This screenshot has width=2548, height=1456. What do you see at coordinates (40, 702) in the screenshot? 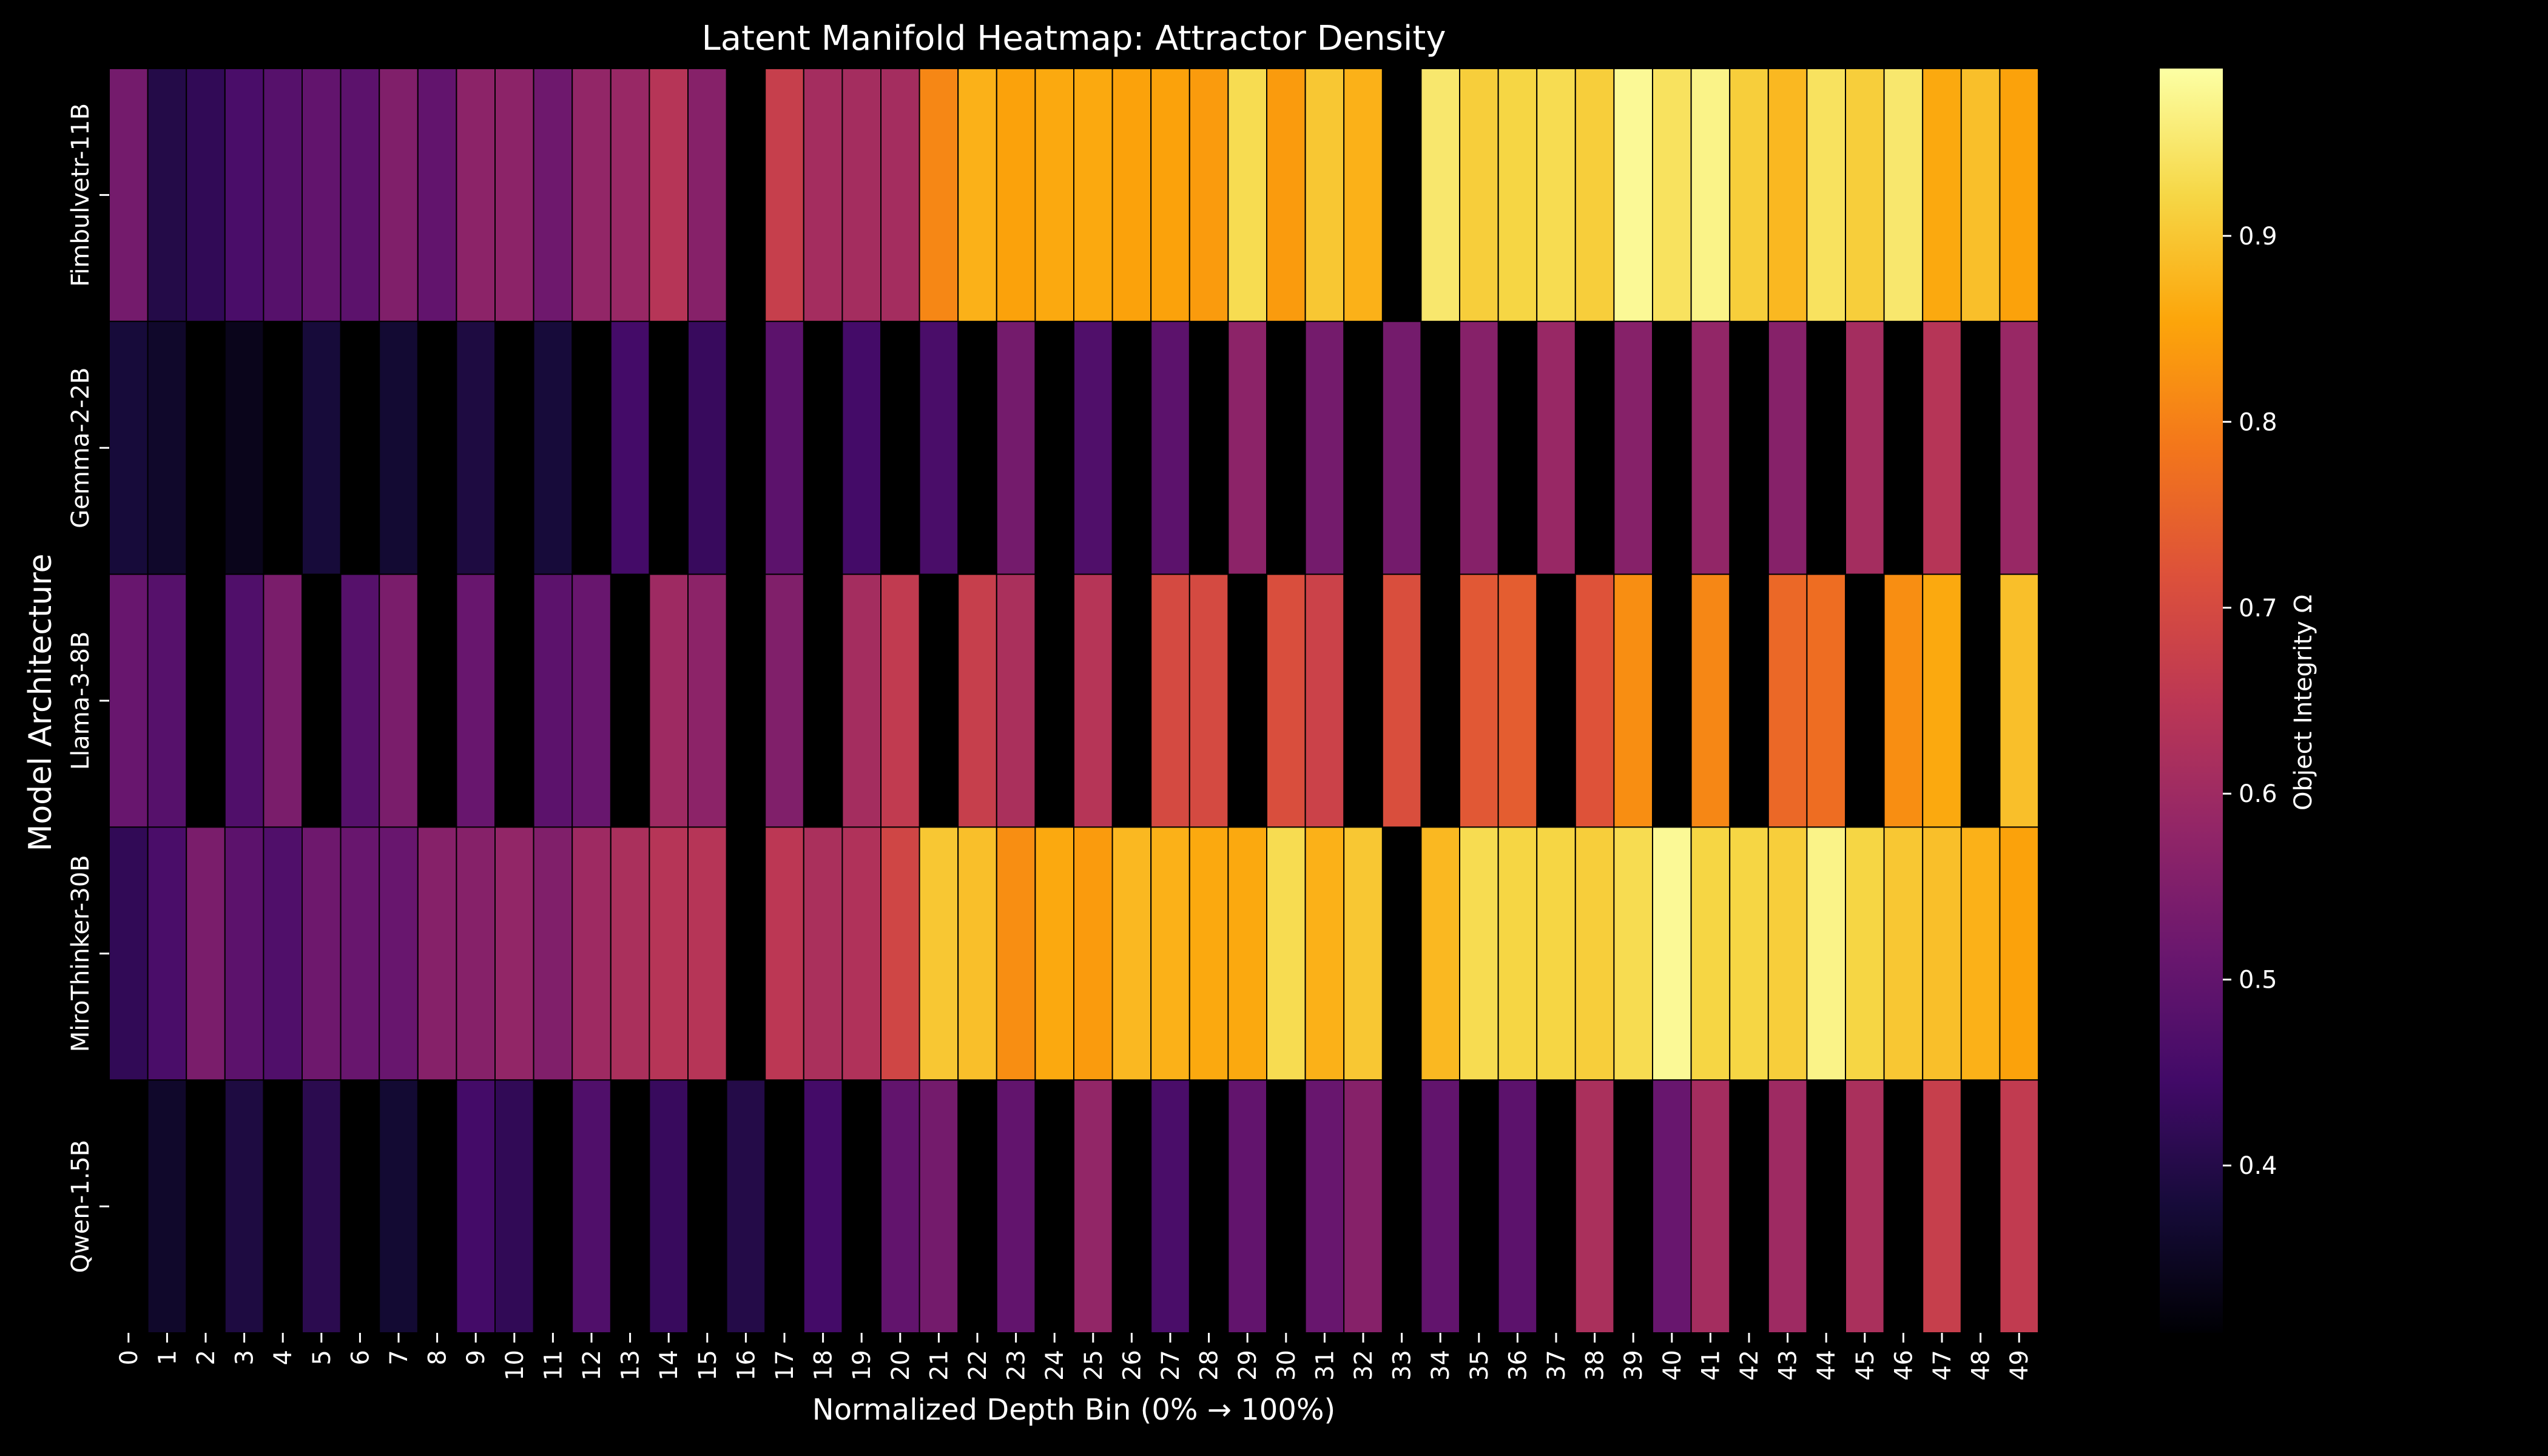
I see `y-axis-label: Model Architecture` at bounding box center [40, 702].